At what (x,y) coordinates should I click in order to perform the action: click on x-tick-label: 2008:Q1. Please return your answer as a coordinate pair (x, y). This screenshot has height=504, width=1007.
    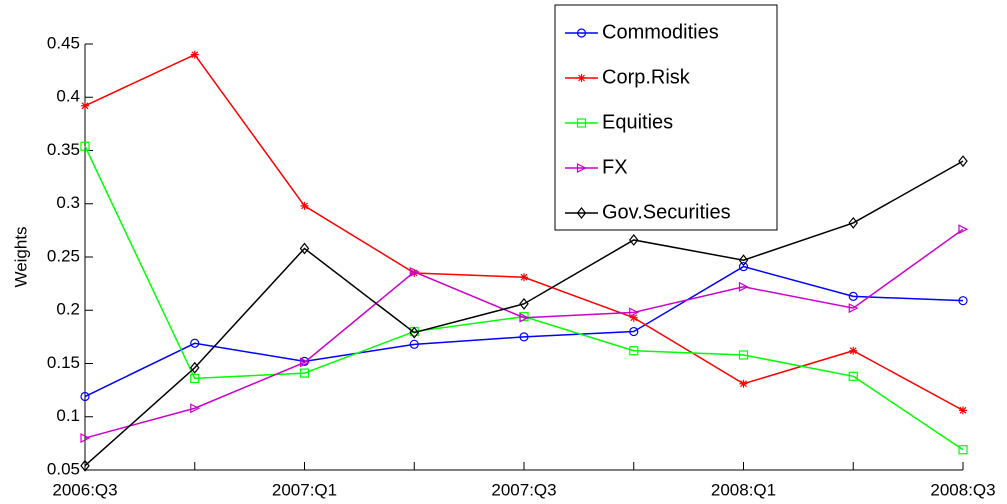
    Looking at the image, I should click on (743, 489).